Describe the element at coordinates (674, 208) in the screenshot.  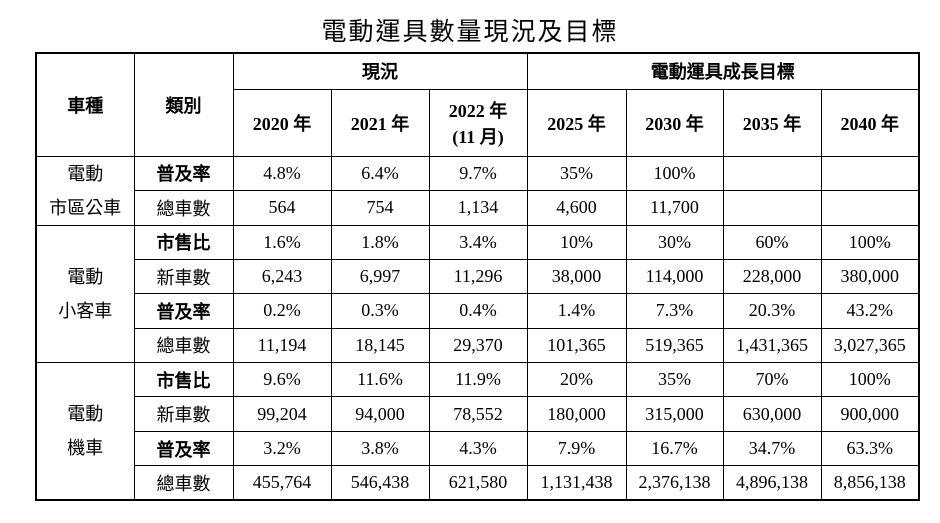
I see `value-cell: 11,700` at that location.